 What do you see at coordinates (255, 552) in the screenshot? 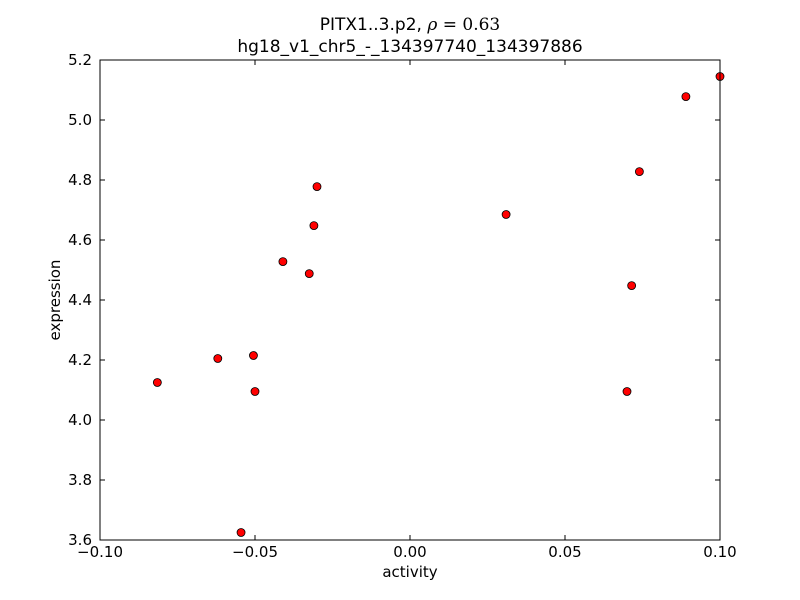
I see `x-tick-label: −0.05` at bounding box center [255, 552].